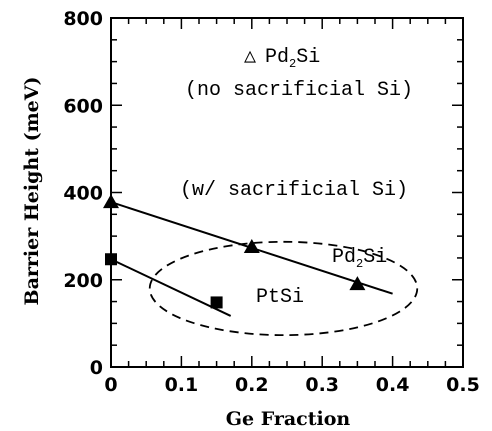 This screenshot has height=431, width=492. I want to click on pd2si-pd-text: Pd, so click(344, 257).